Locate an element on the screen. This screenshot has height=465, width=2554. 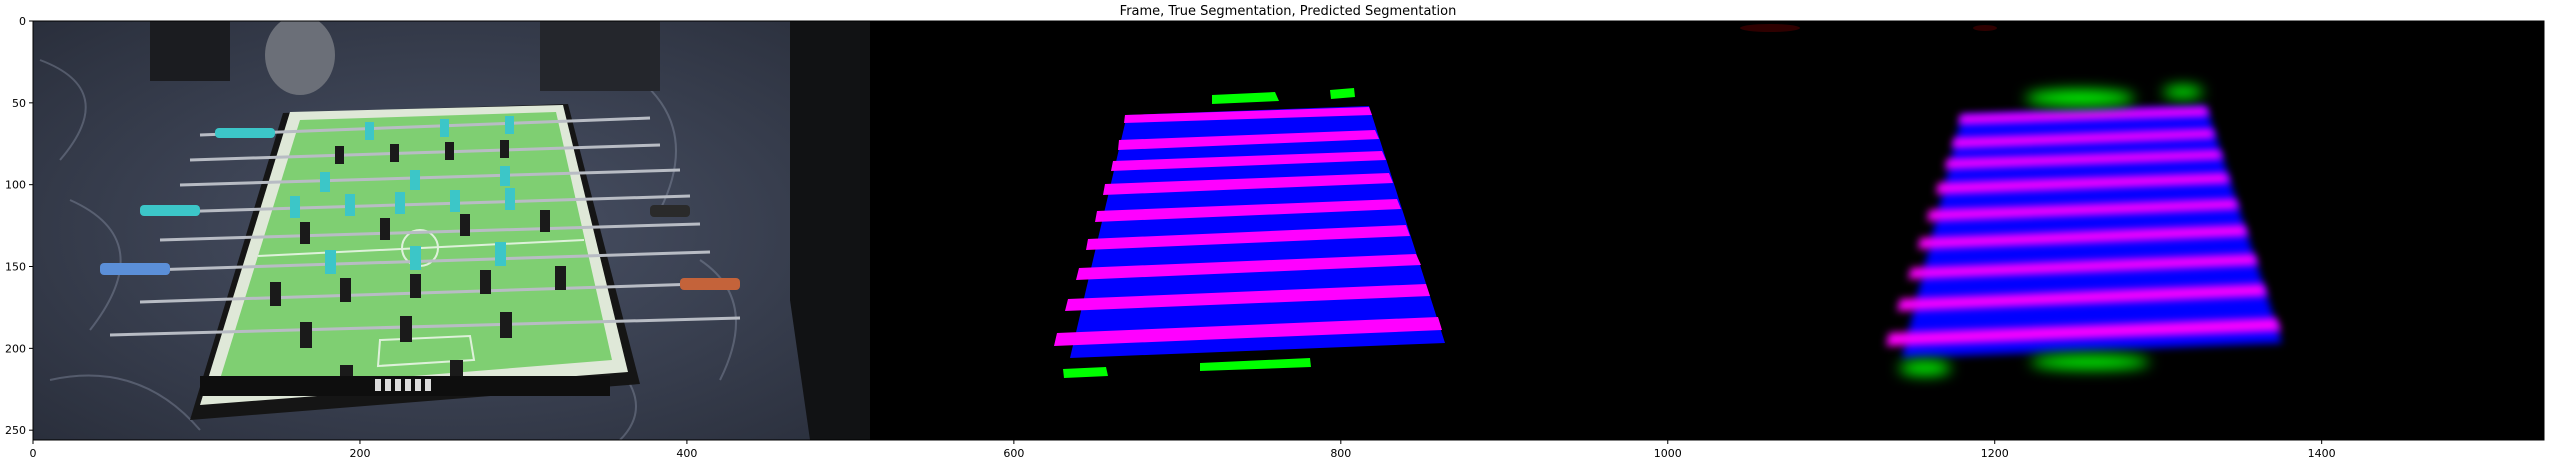
x-tick-label: 400 is located at coordinates (686, 453).